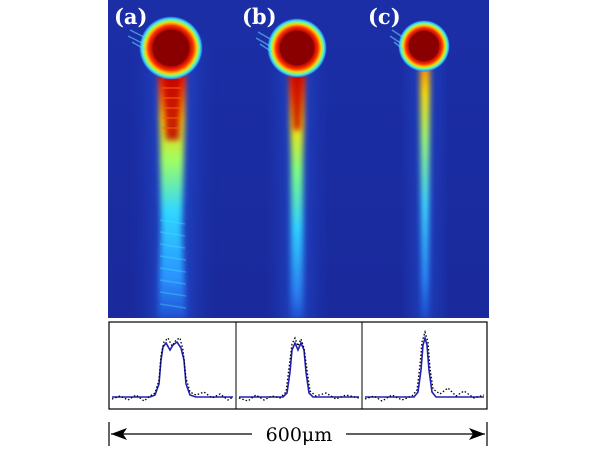  I want to click on profile-plot-frame, so click(298, 365).